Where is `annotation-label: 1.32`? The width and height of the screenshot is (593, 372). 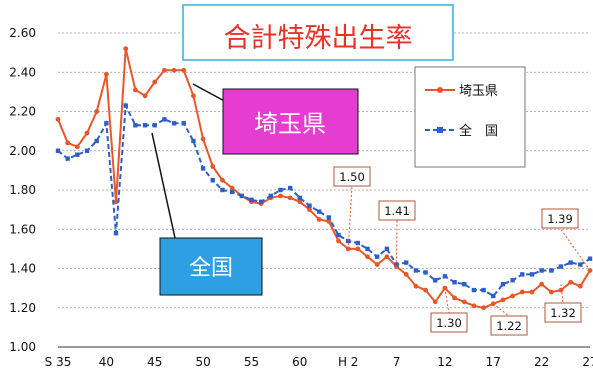 annotation-label: 1.32 is located at coordinates (563, 313).